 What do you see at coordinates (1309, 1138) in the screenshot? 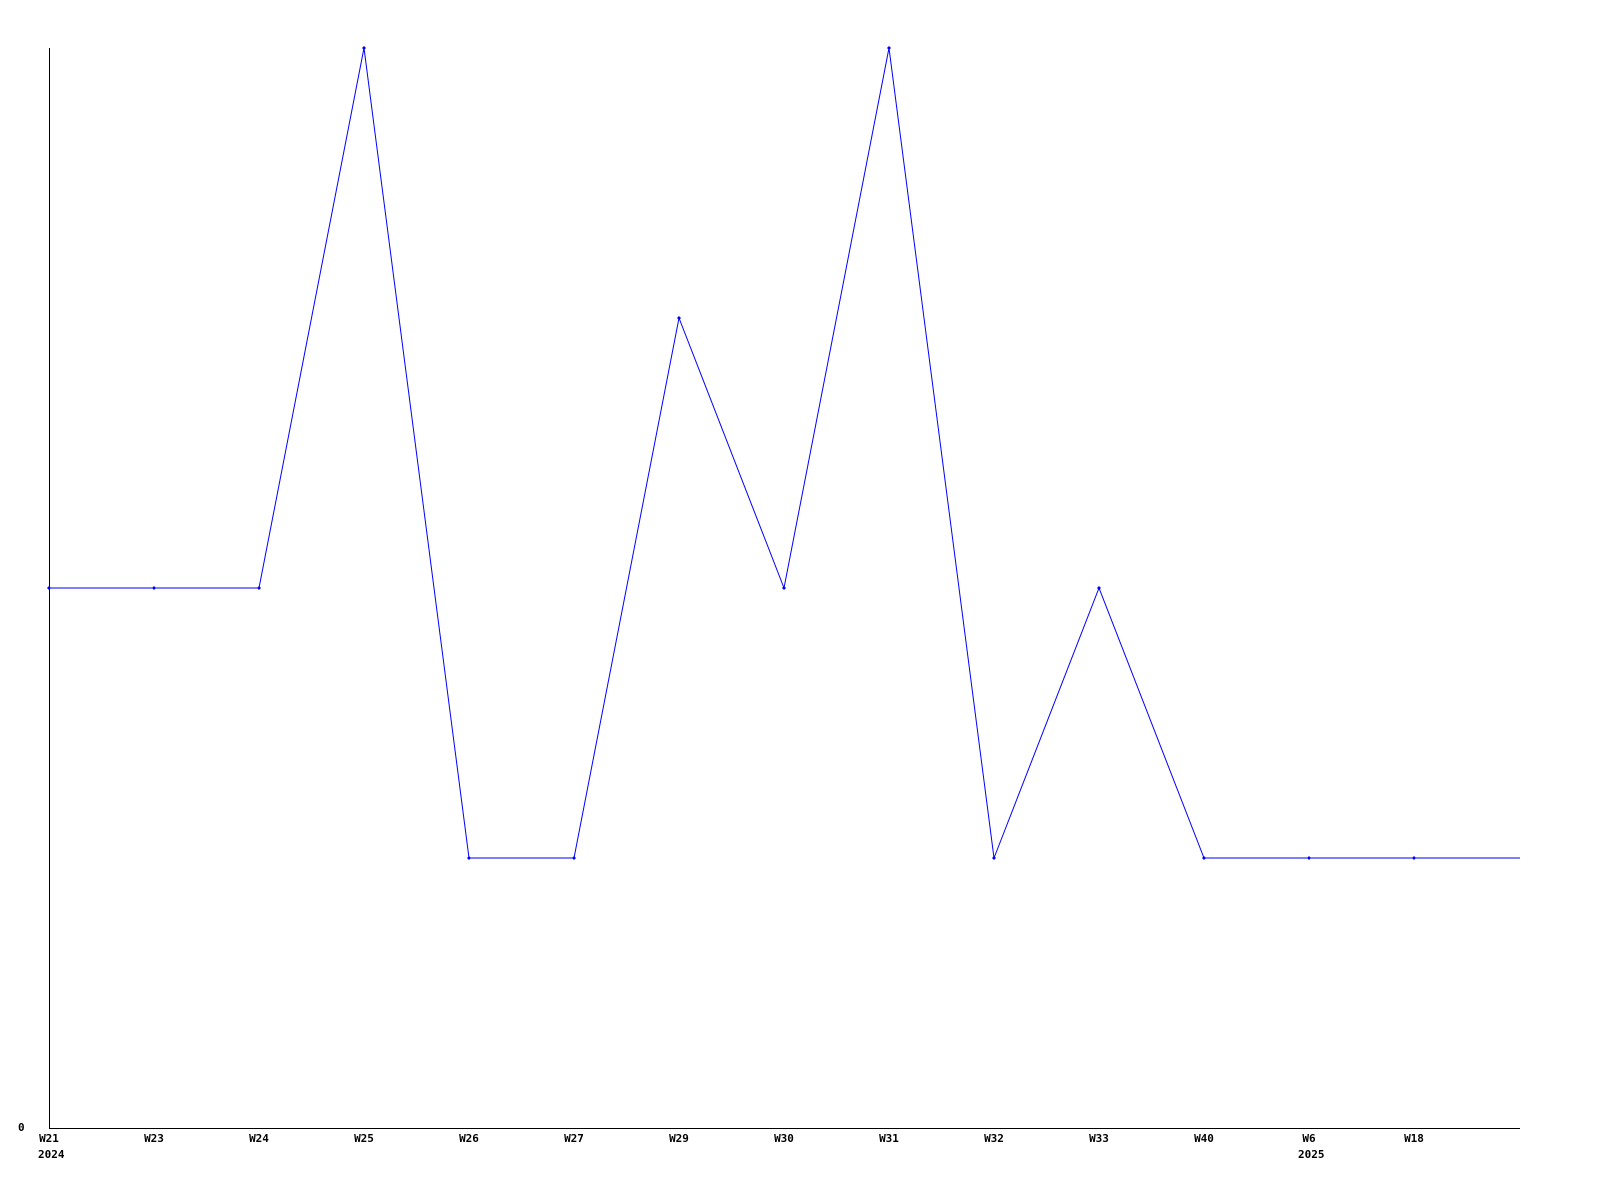
I see `x-tick-label: W6` at bounding box center [1309, 1138].